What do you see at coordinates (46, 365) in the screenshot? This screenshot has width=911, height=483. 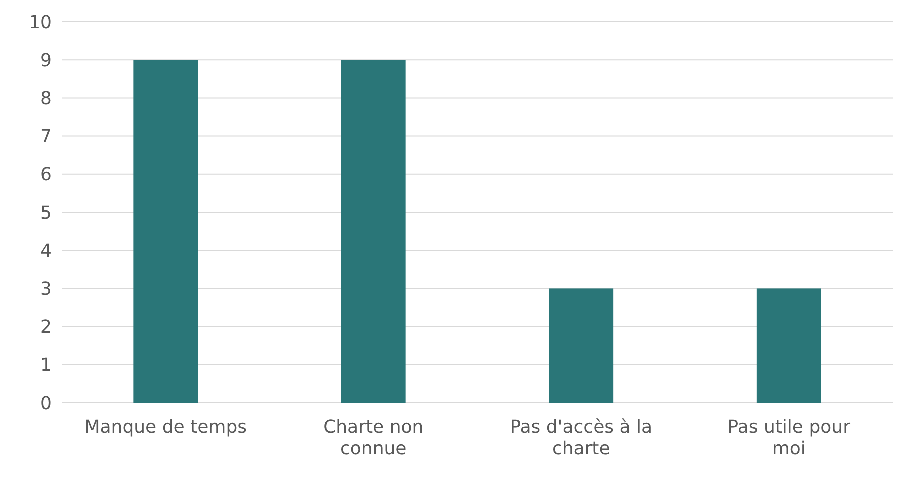 I see `y-tick-label: 1` at bounding box center [46, 365].